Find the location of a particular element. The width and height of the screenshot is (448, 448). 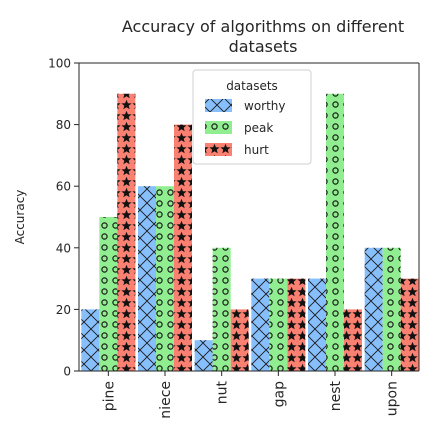

legend-label-peak: peak is located at coordinates (258, 128).